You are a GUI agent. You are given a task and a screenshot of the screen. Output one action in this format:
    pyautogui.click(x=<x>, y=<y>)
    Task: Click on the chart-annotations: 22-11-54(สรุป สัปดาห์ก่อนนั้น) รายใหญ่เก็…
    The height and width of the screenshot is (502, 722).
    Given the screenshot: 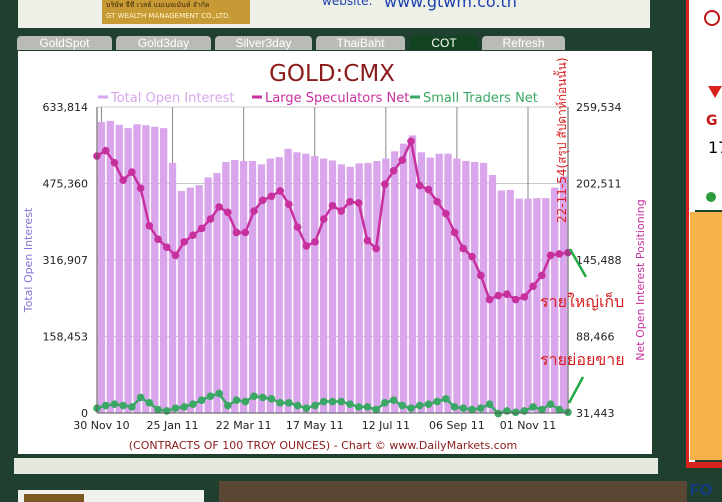 What is the action you would take?
    pyautogui.click(x=582, y=231)
    